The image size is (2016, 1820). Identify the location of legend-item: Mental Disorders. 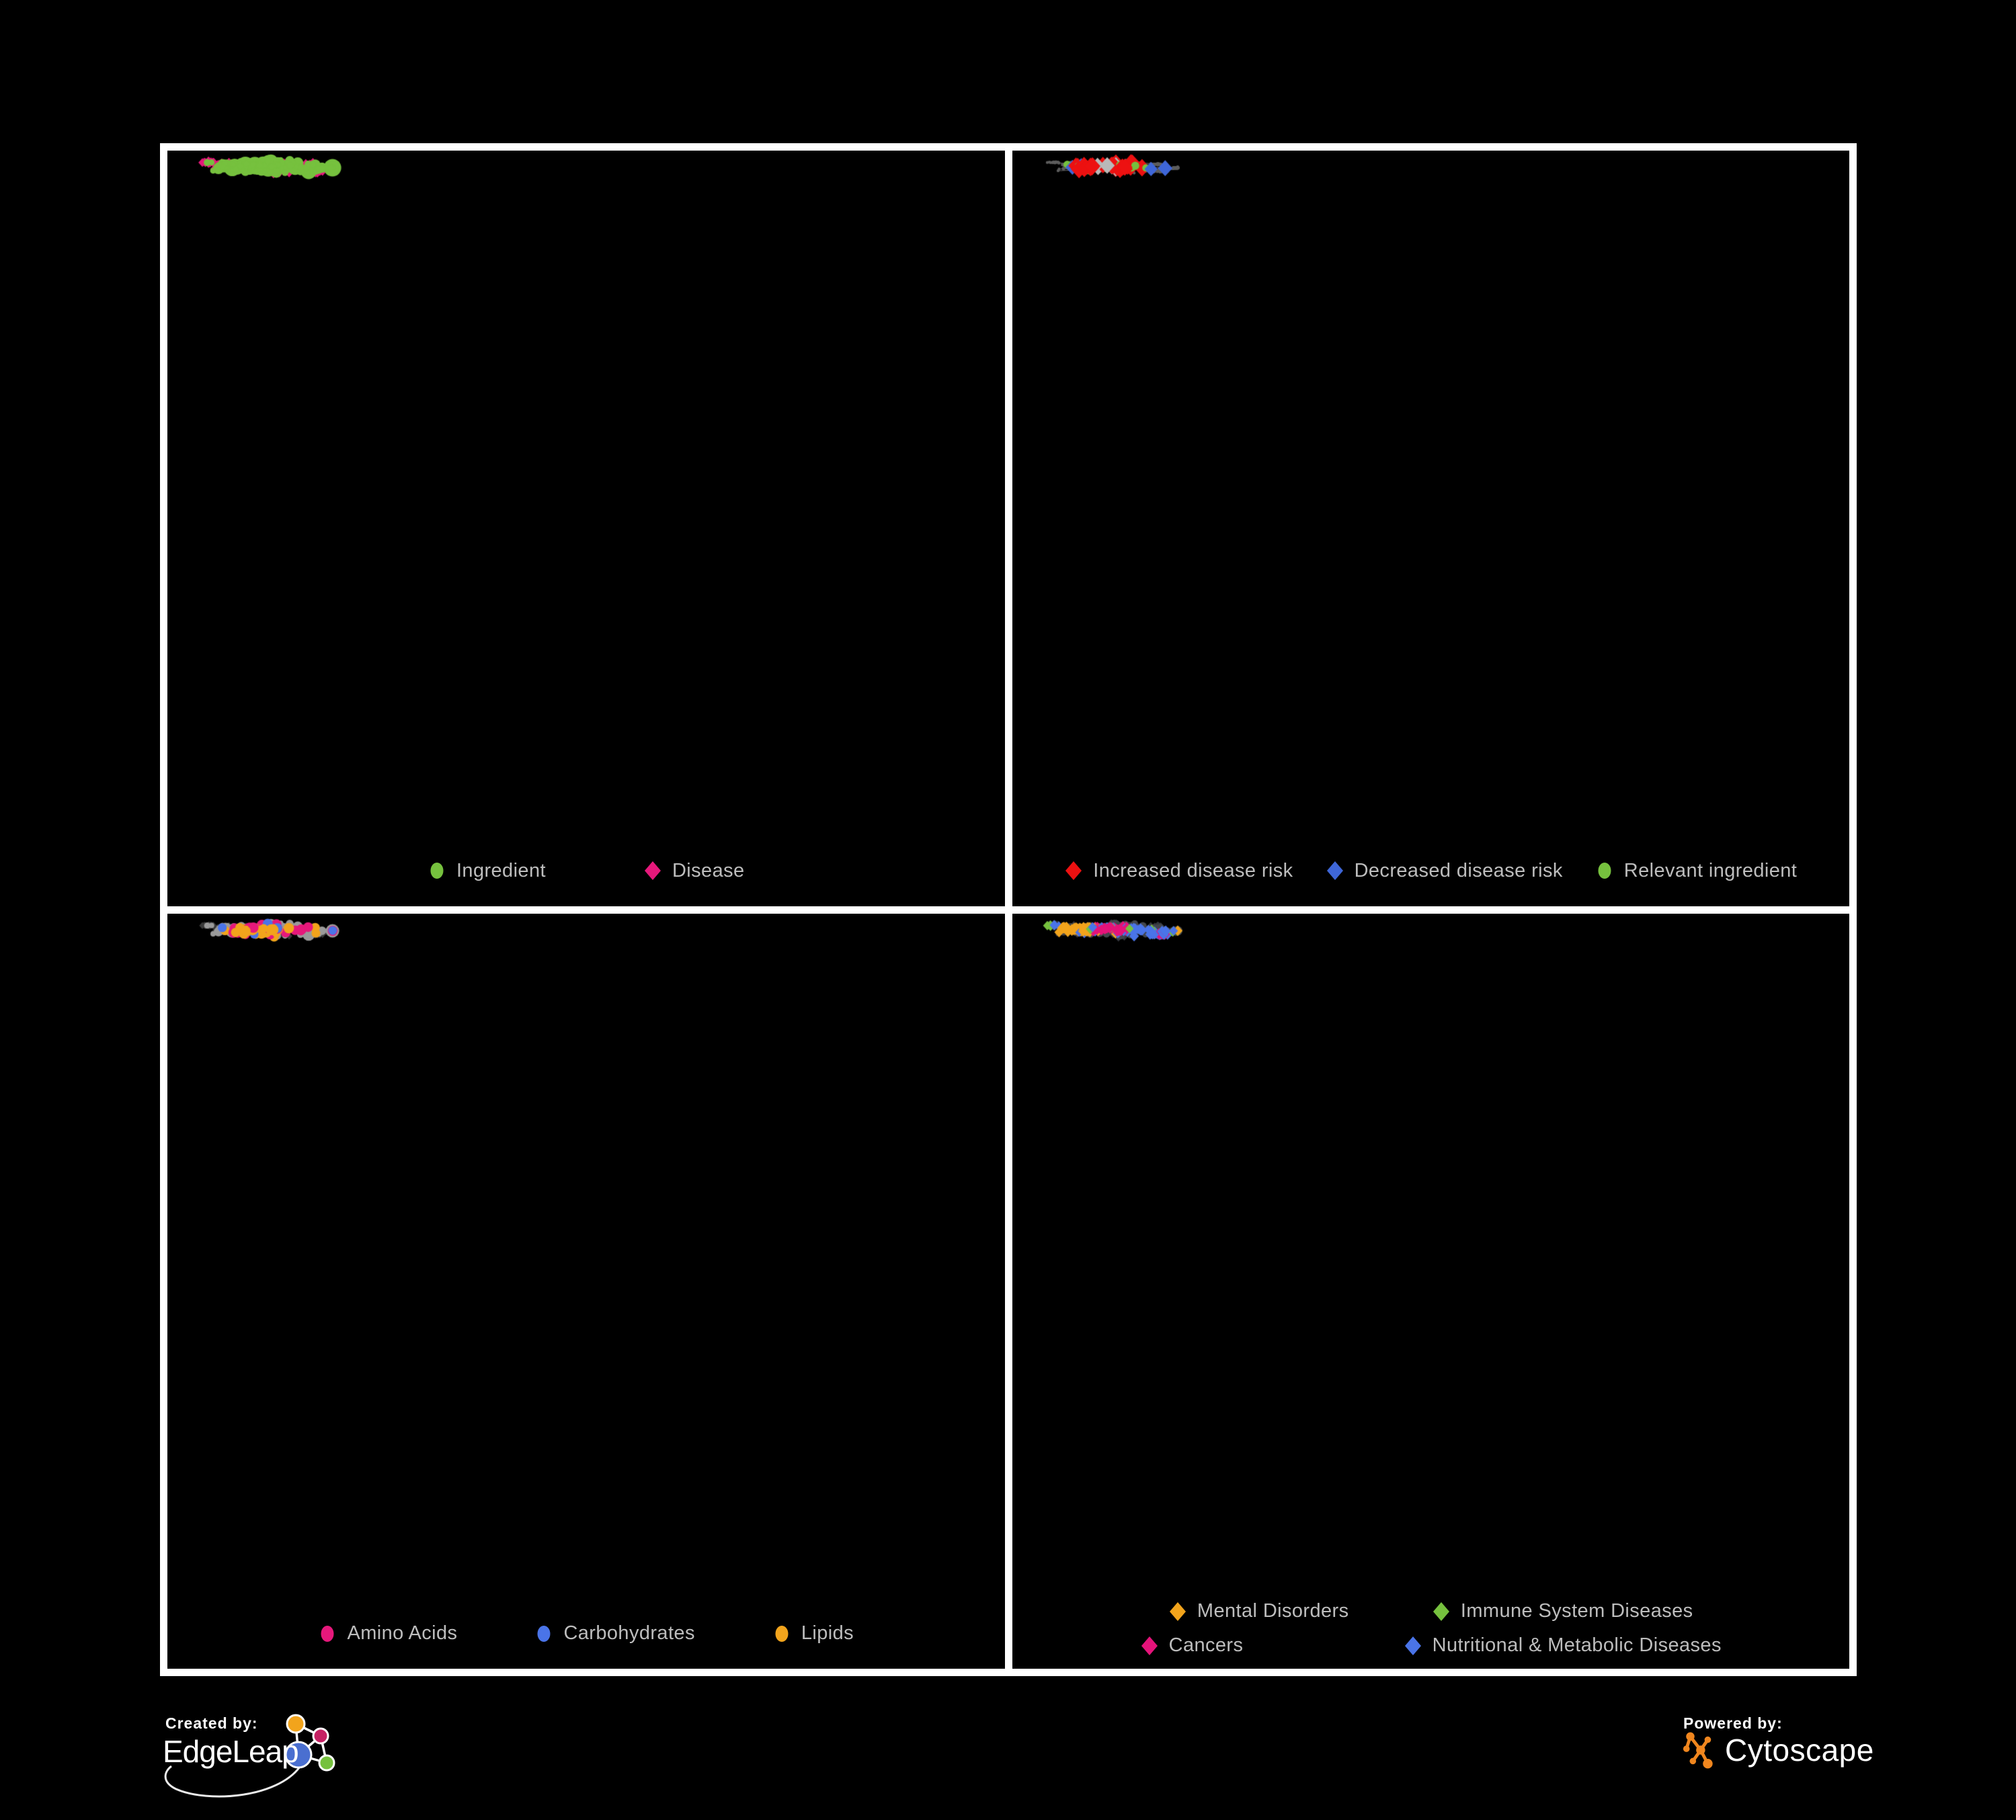
(1300, 1611).